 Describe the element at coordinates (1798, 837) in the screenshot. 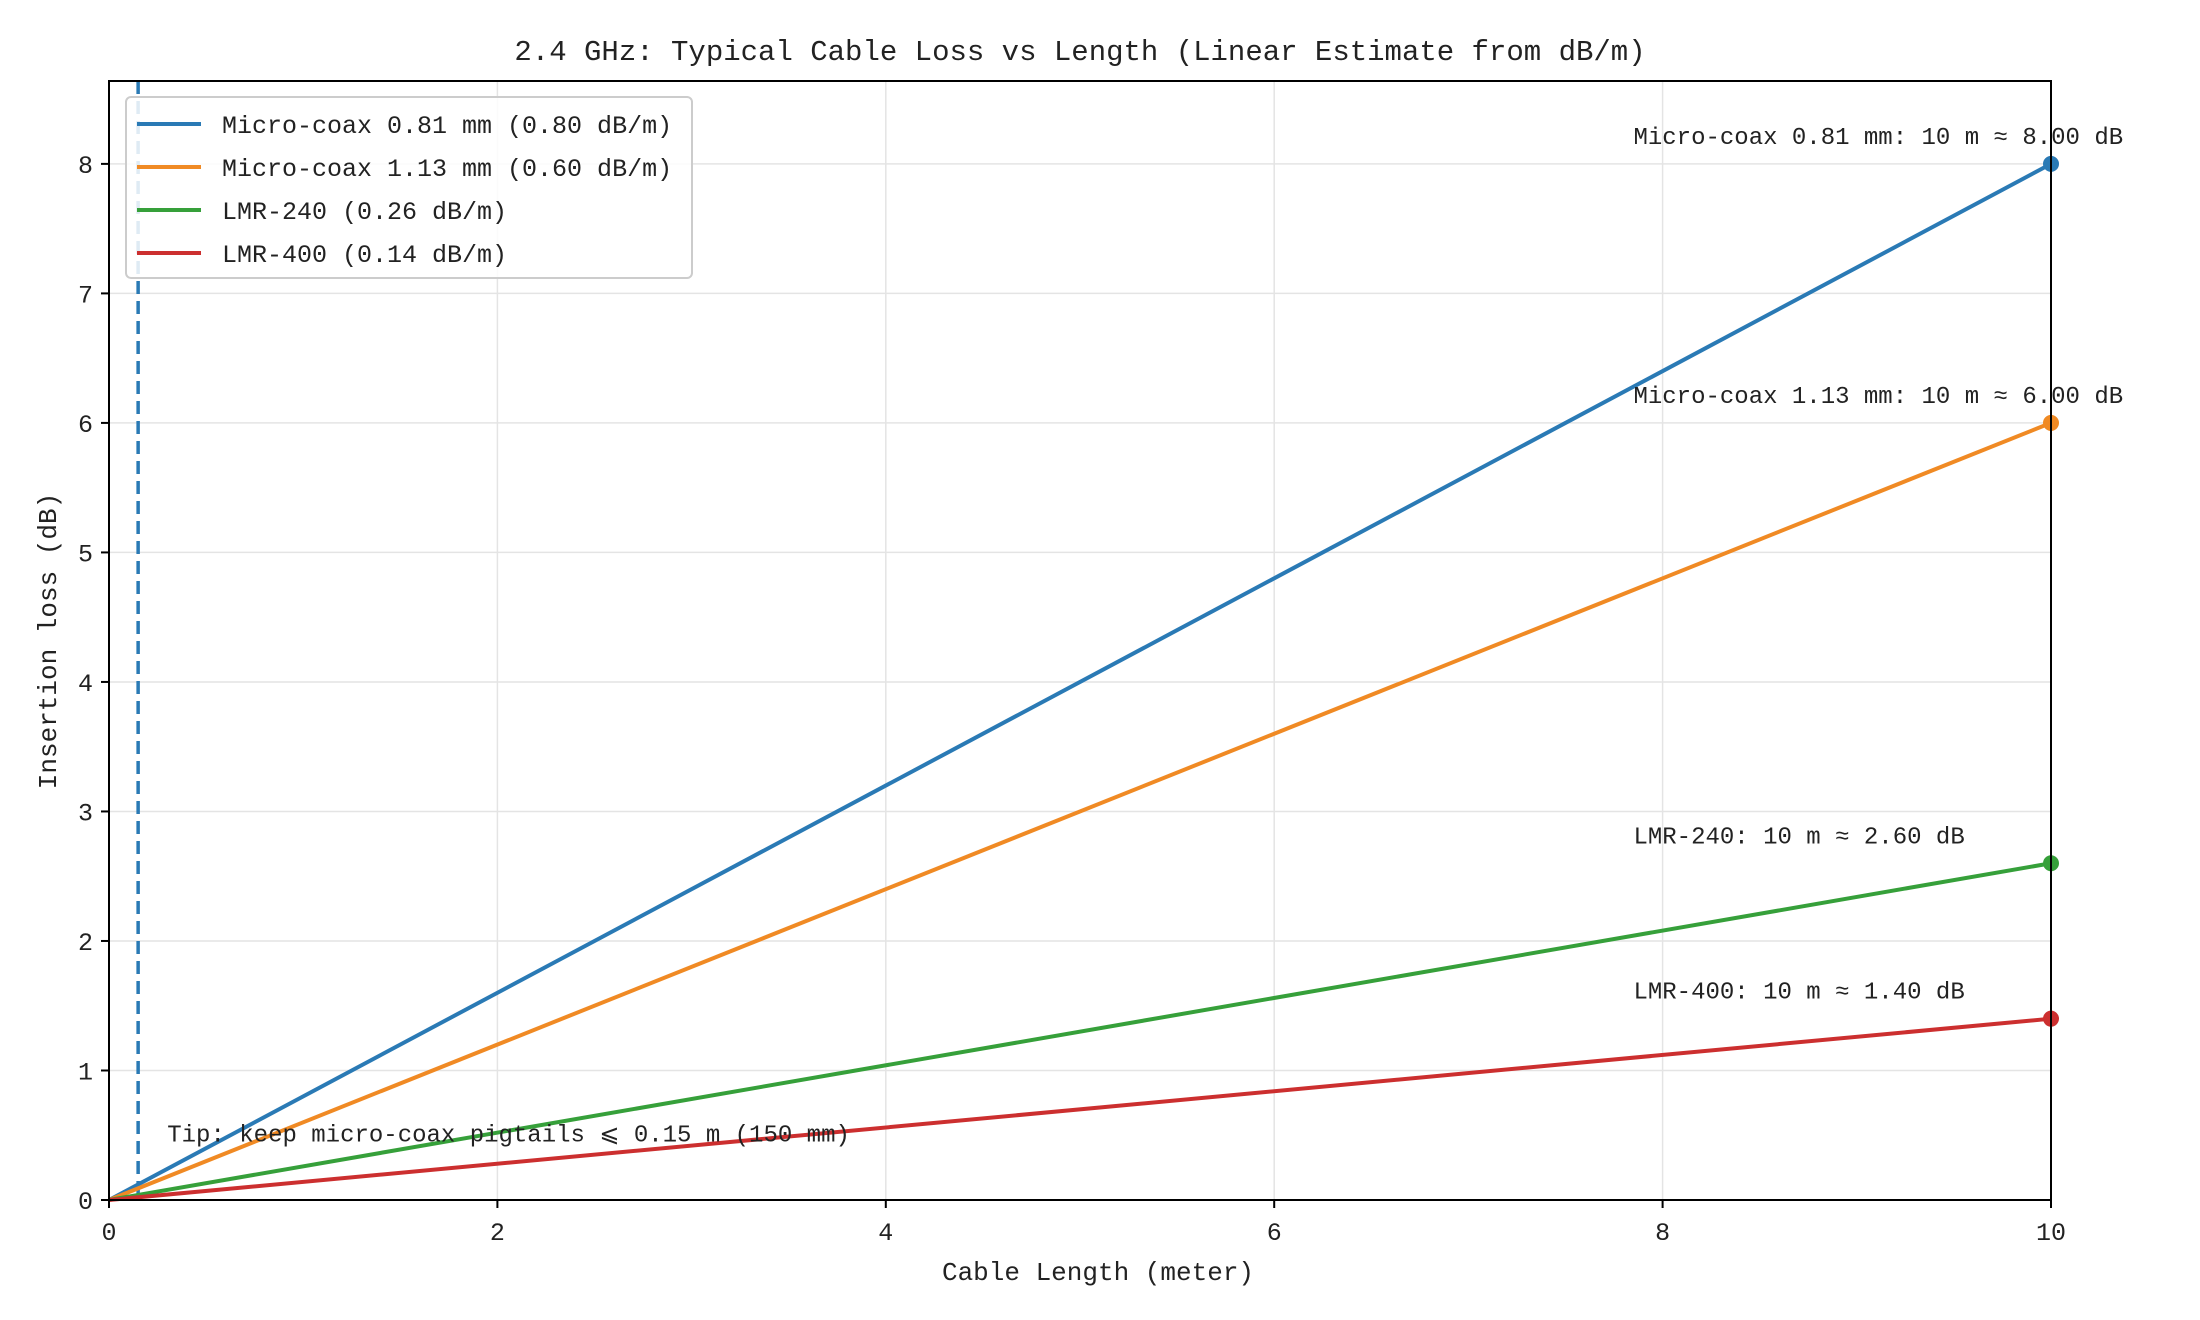

I see `series-end-label-2: LMR-240: 10 m ≈ 2.60 dB` at that location.